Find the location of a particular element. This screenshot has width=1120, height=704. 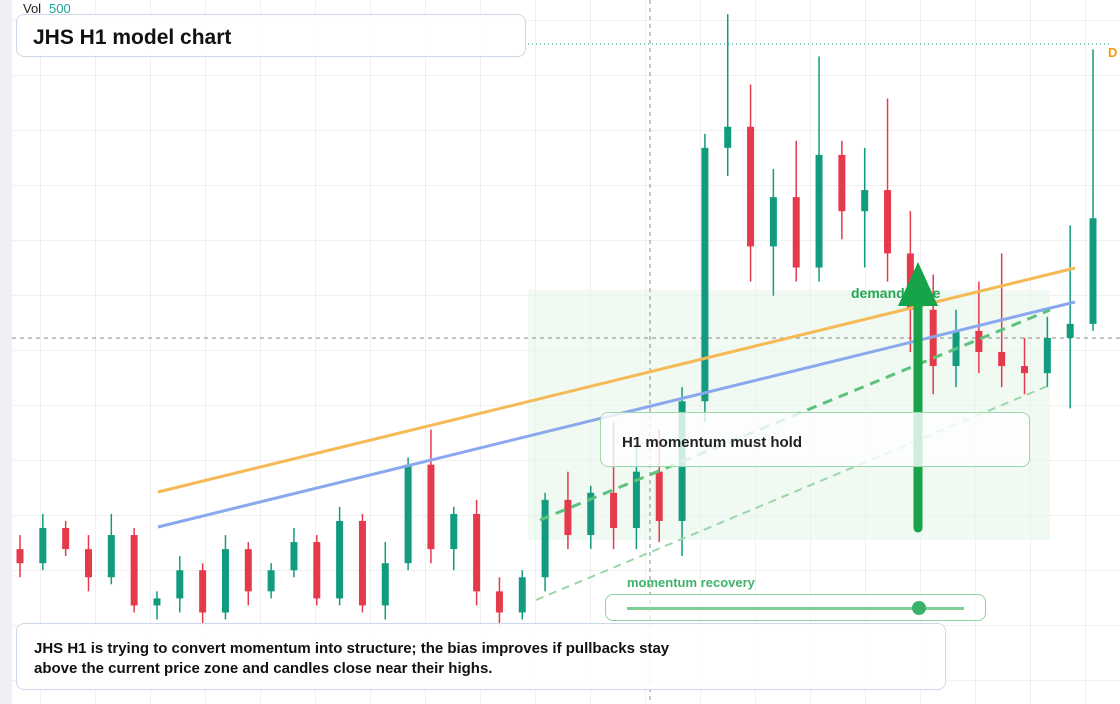

slider-thumb is located at coordinates (919, 608).